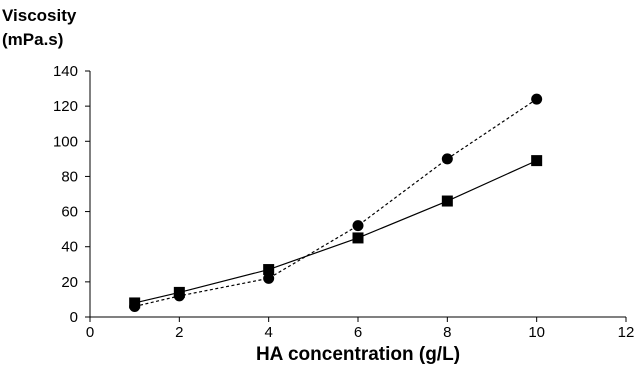 The height and width of the screenshot is (372, 635). Describe the element at coordinates (179, 332) in the screenshot. I see `x-tick-label: 2` at that location.